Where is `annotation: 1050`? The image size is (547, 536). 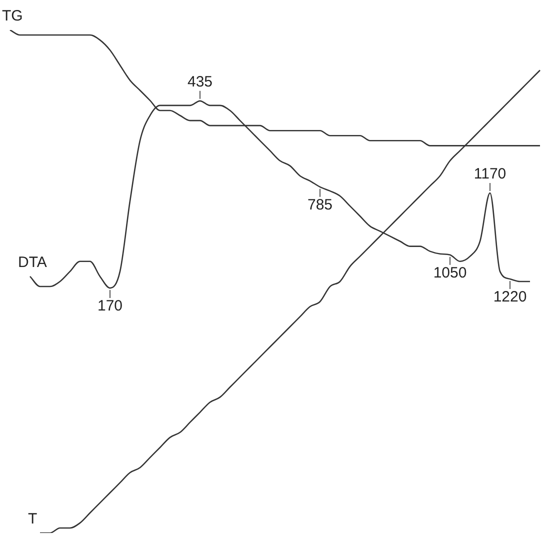
annotation: 1050 is located at coordinates (450, 273).